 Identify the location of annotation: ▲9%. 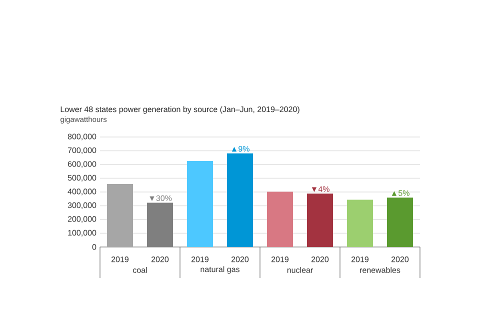
(241, 149).